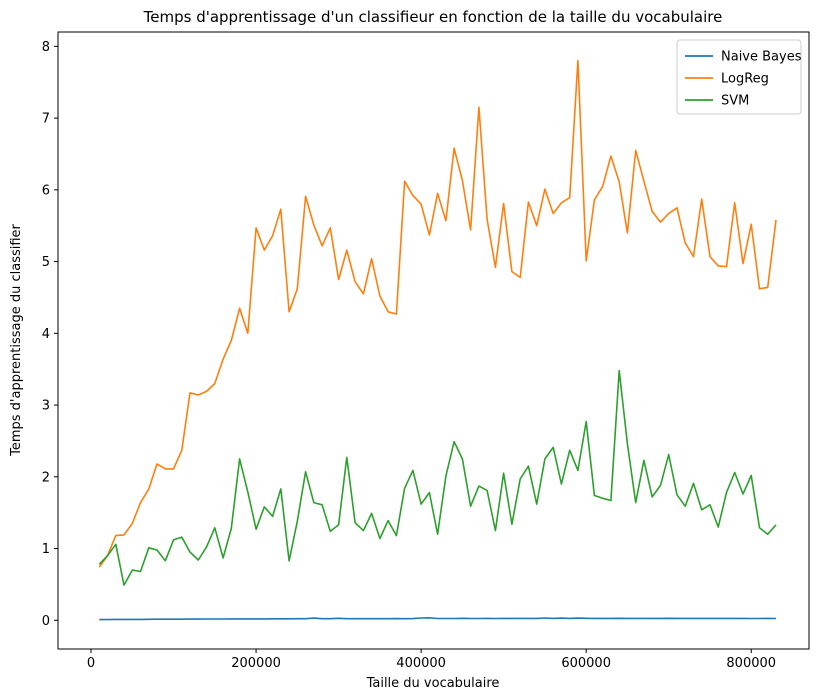  What do you see at coordinates (91, 663) in the screenshot?
I see `x-tick-label: 0` at bounding box center [91, 663].